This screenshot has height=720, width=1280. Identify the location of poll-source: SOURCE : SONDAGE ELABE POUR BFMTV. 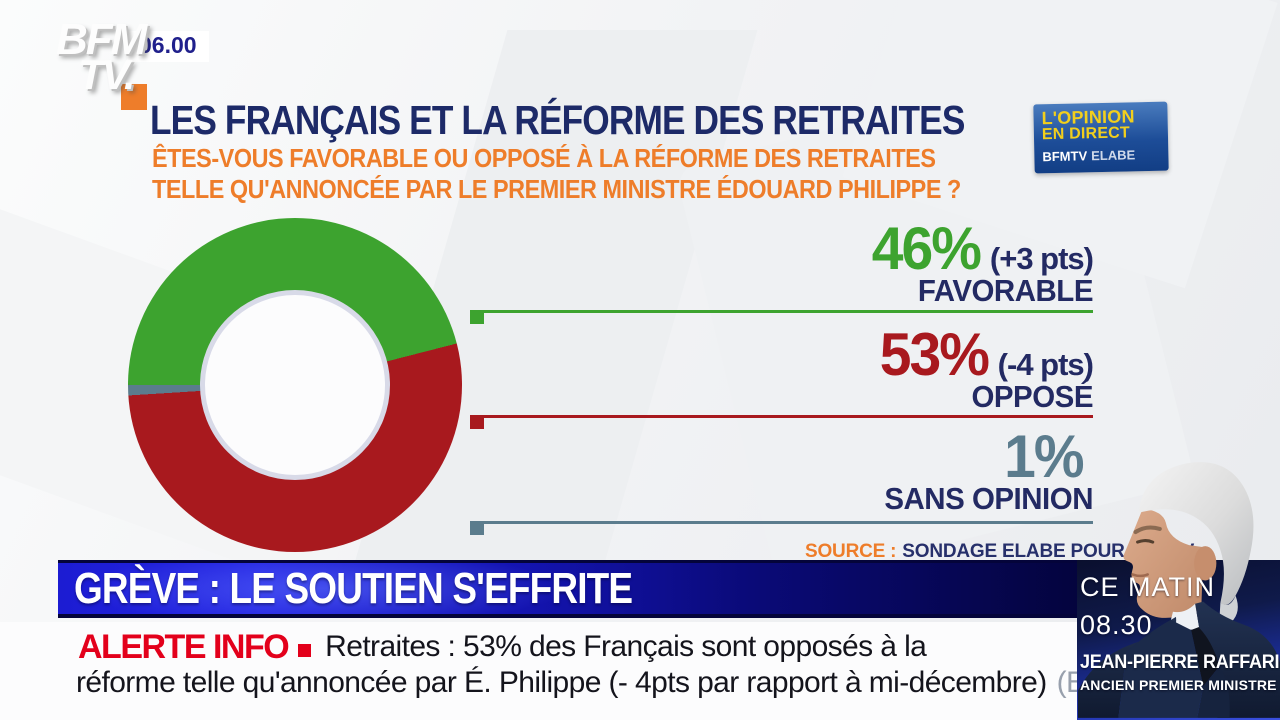
(999, 552).